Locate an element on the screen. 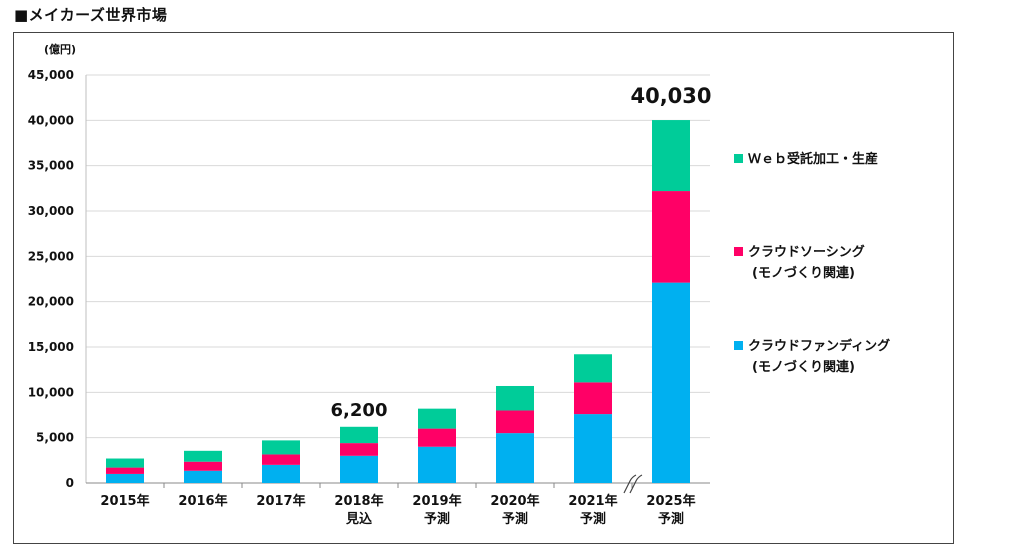  x-tick-label: 2017年 is located at coordinates (280, 501).